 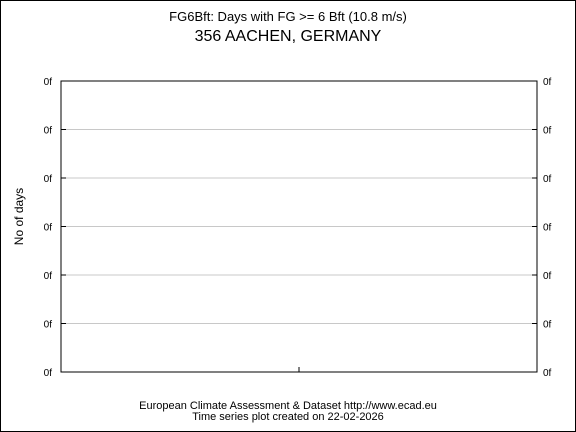 I want to click on chart-subtitle: 356 AACHEN, GERMANY, so click(x=288, y=36).